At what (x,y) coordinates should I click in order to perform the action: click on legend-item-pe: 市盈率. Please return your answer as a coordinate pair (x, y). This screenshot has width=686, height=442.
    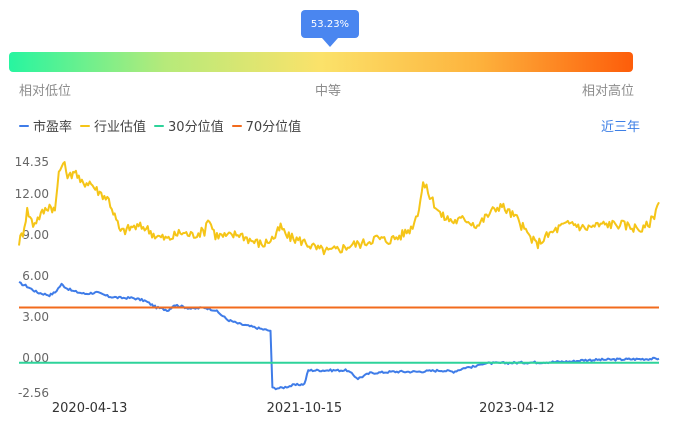
    Looking at the image, I should click on (45, 125).